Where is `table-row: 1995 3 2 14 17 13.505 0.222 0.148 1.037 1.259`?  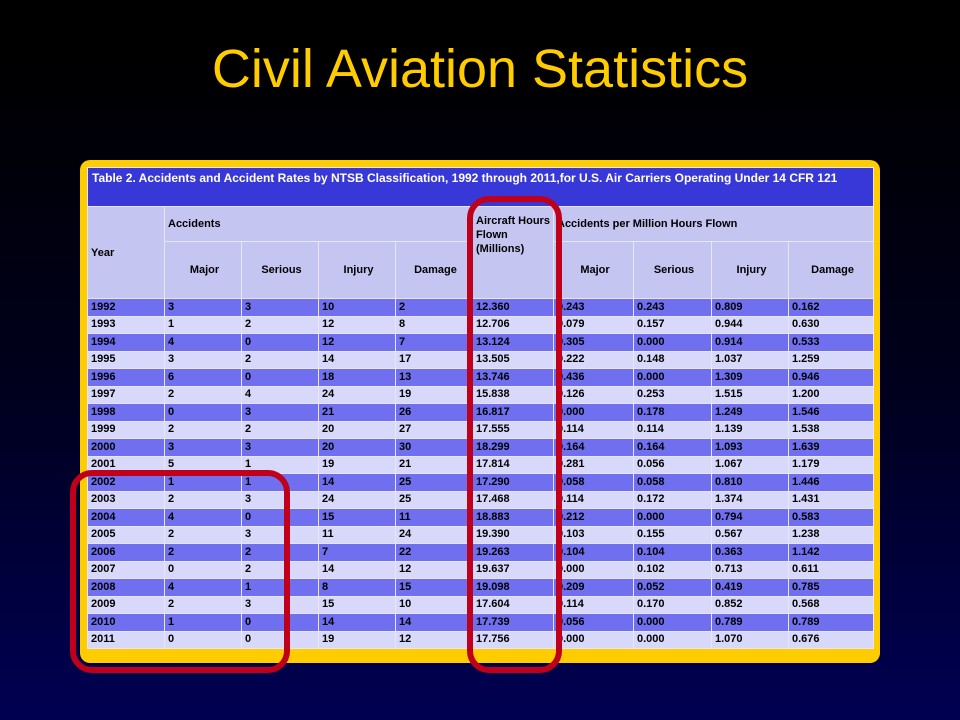
table-row: 1995 3 2 14 17 13.505 0.222 0.148 1.037 1.259 is located at coordinates (481, 359).